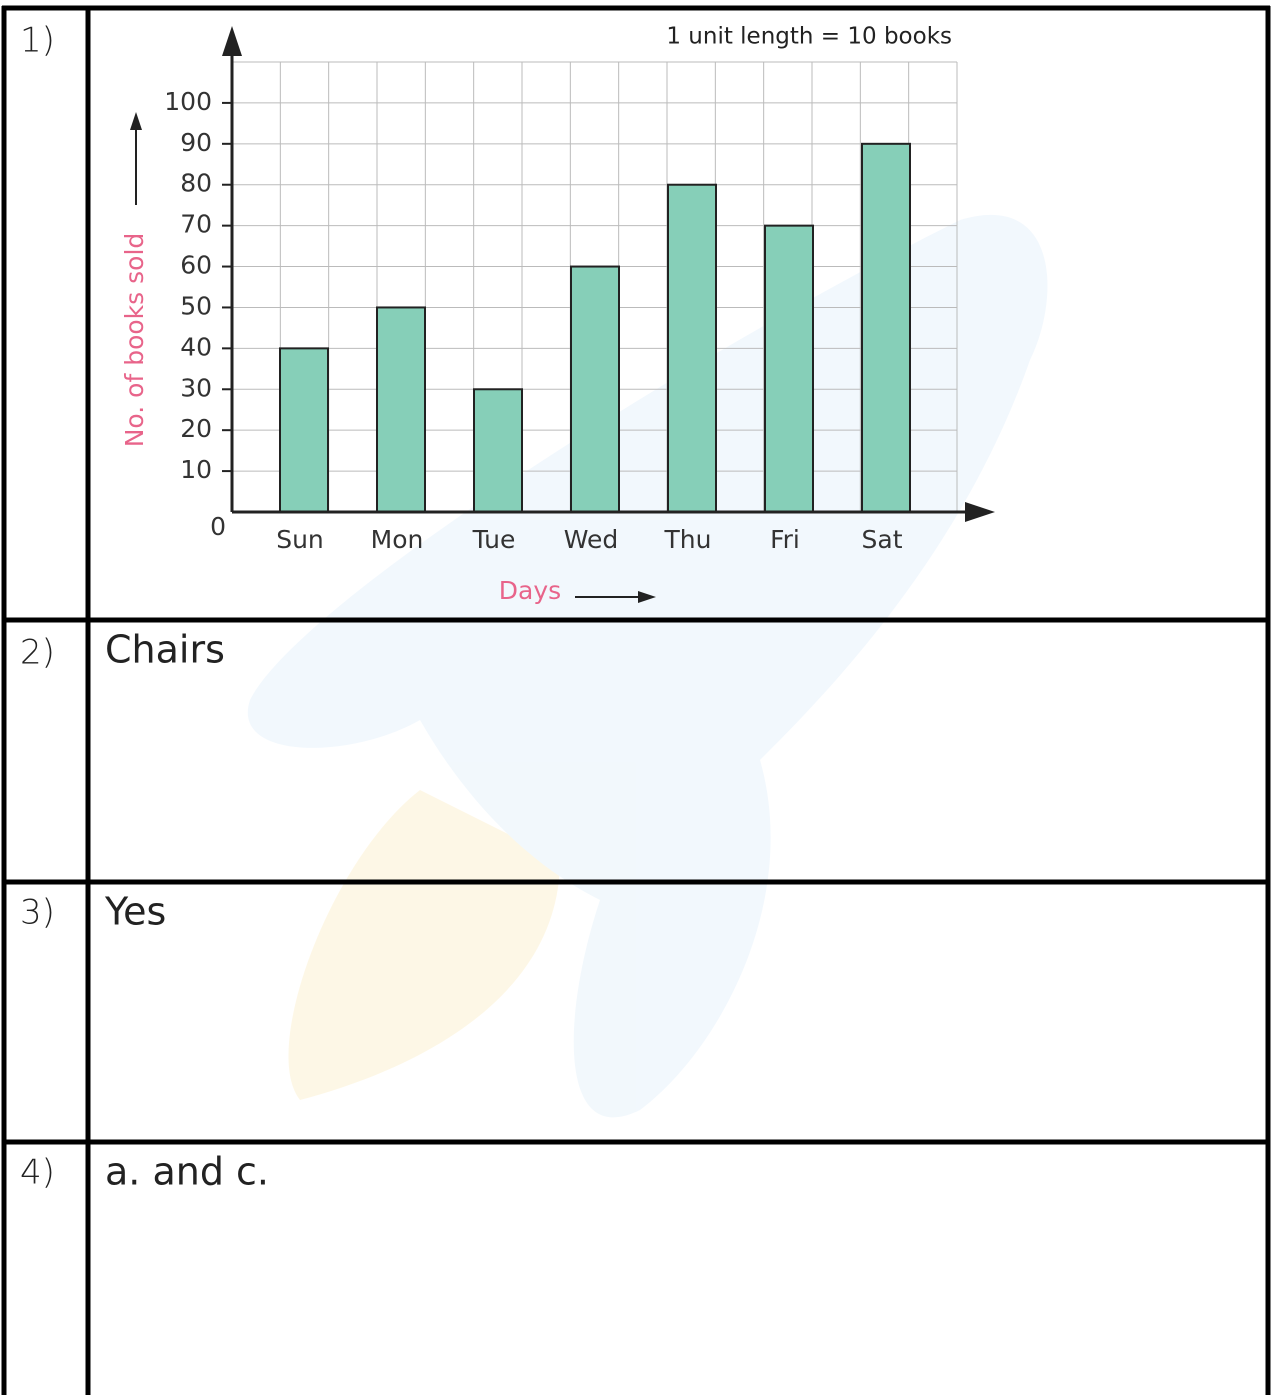  I want to click on x-tick-label: Sun, so click(300, 539).